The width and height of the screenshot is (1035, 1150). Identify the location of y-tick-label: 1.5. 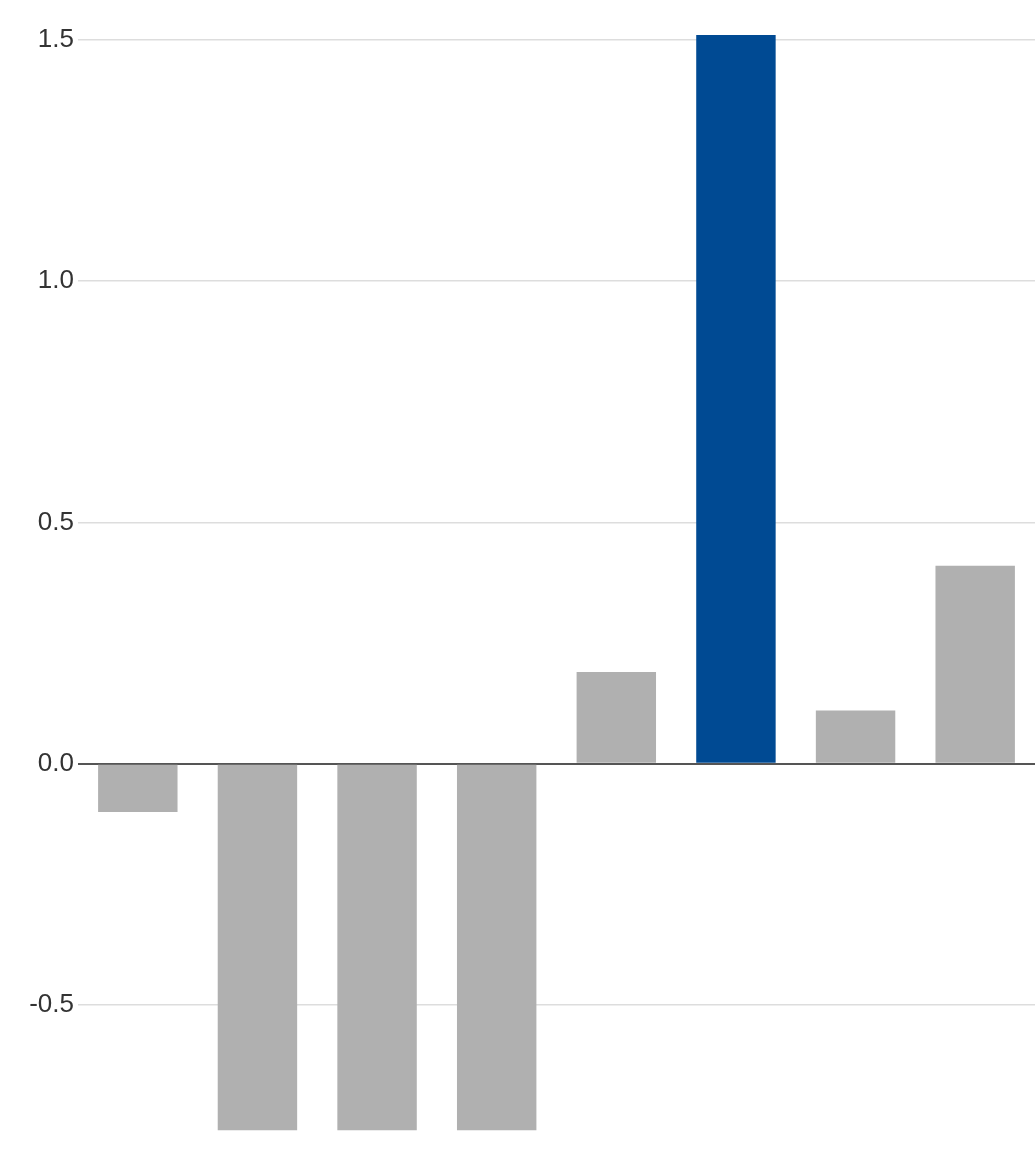
(55, 38).